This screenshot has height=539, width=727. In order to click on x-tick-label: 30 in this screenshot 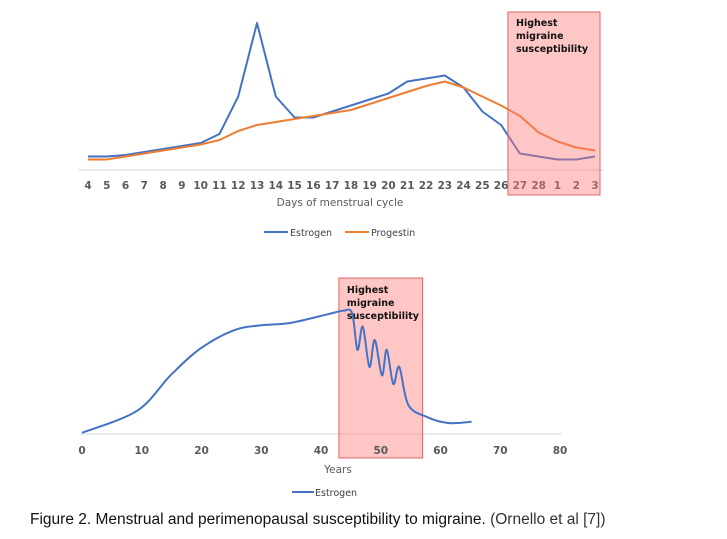, I will do `click(261, 451)`.